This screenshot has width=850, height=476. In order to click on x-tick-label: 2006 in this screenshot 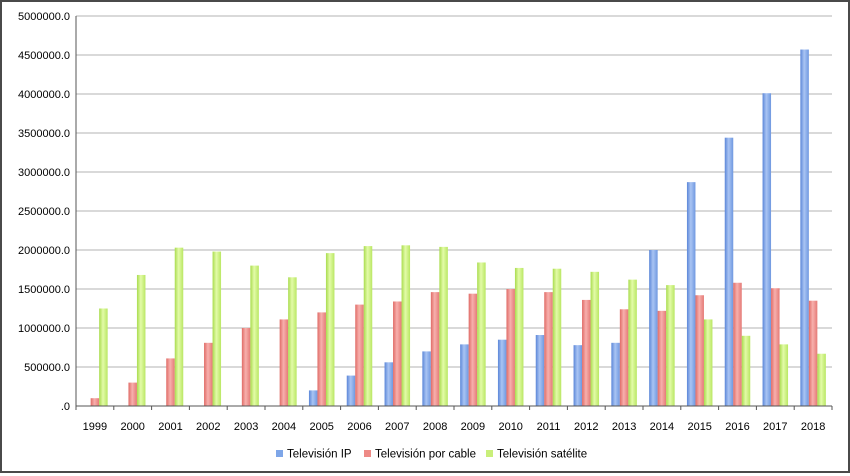, I will do `click(359, 427)`.